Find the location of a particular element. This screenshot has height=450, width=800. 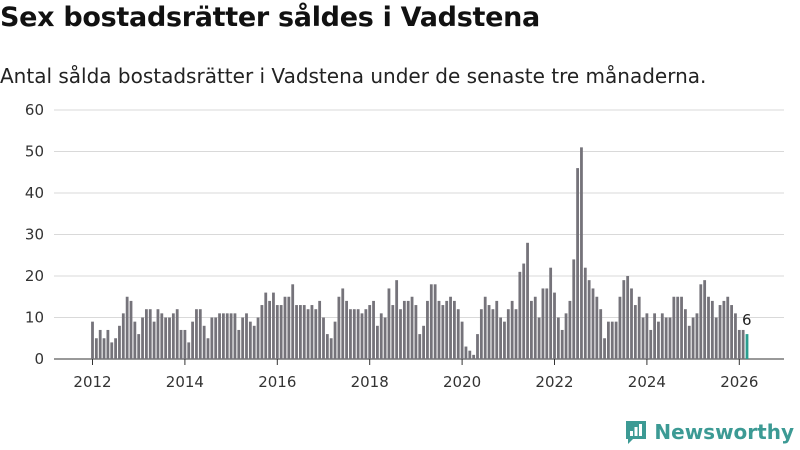

x-tick-label: 2018 is located at coordinates (370, 382).